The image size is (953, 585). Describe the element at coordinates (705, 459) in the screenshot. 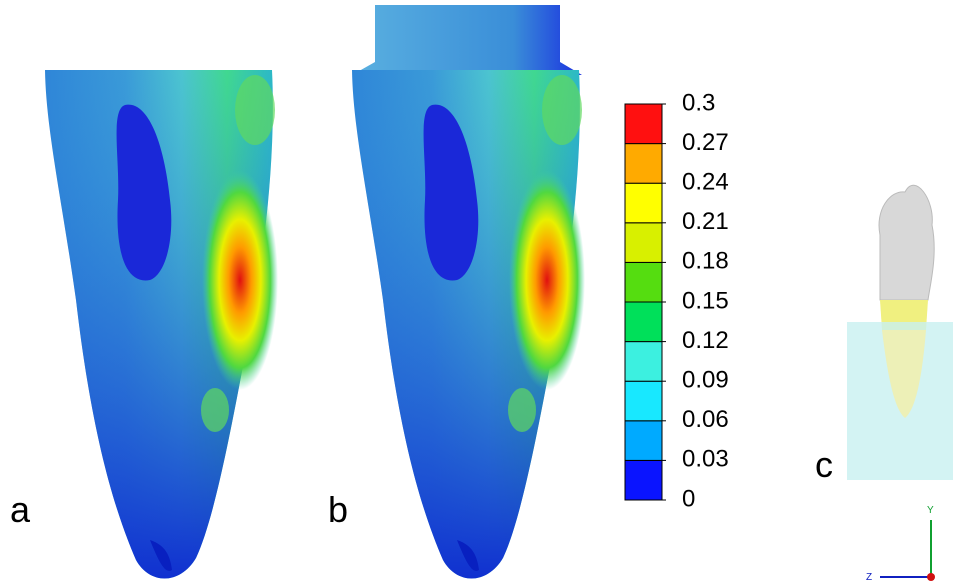

I see `tick-label: 0.03` at that location.